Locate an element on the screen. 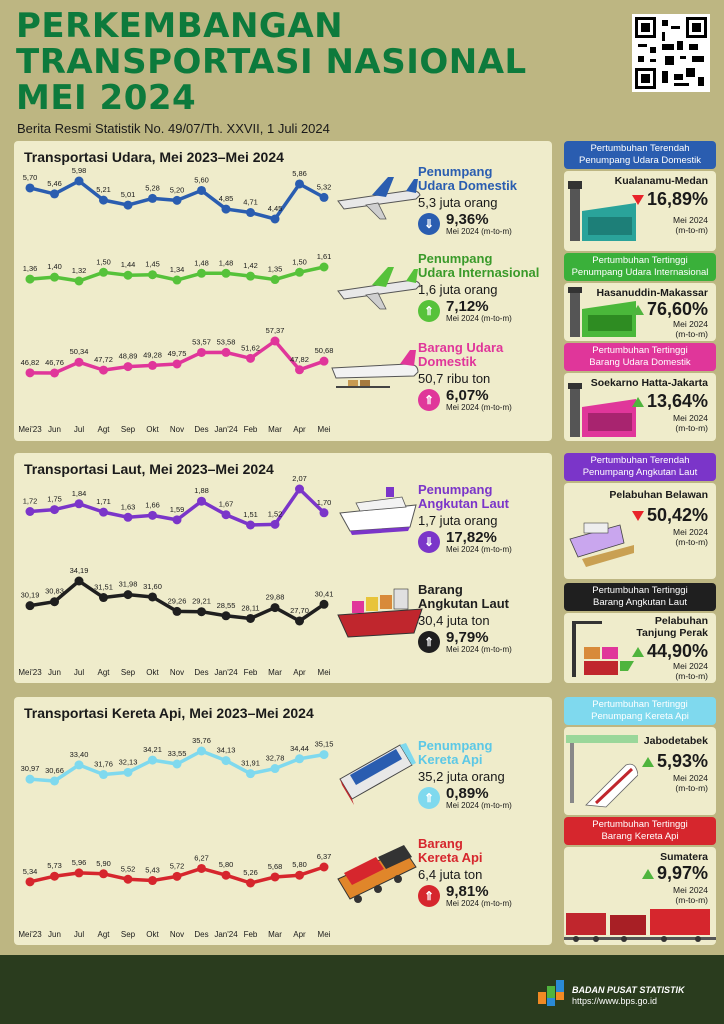 This screenshot has width=724, height=1024. data-label: 46,82 is located at coordinates (30, 362).